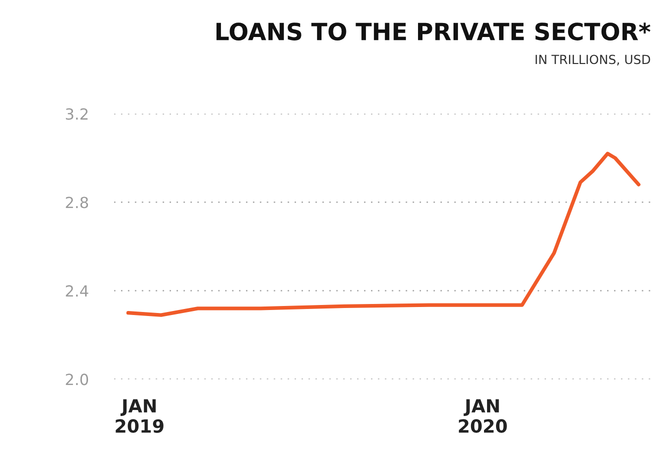 The image size is (671, 474). I want to click on y-tick-label: 2.4, so click(77, 291).